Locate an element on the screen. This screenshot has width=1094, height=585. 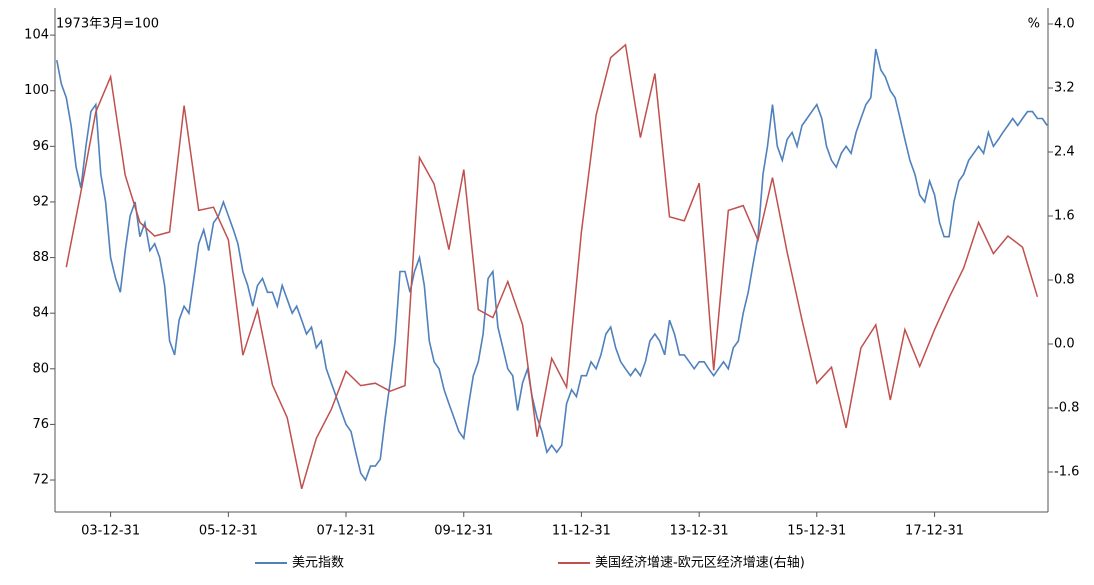
legend-label: 美元指数 is located at coordinates (318, 563).